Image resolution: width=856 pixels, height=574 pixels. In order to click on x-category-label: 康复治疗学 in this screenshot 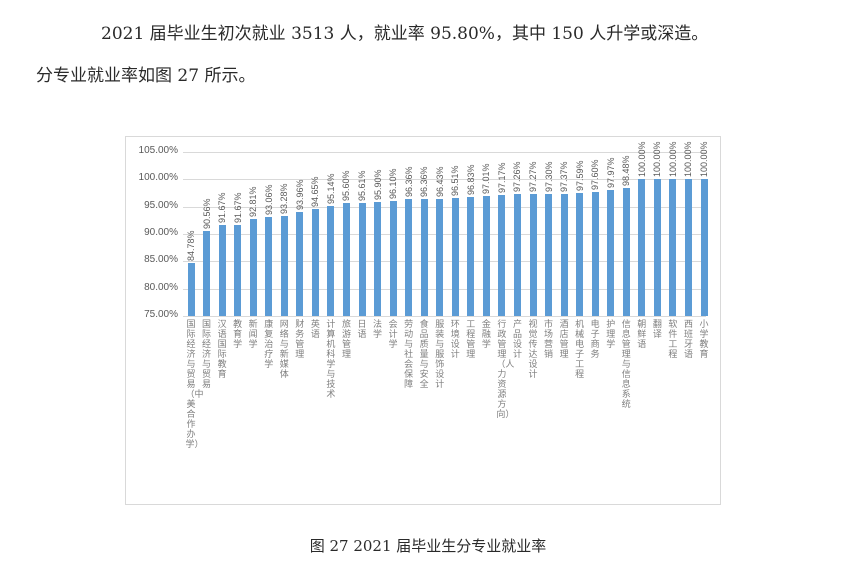, I will do `click(269, 345)`.